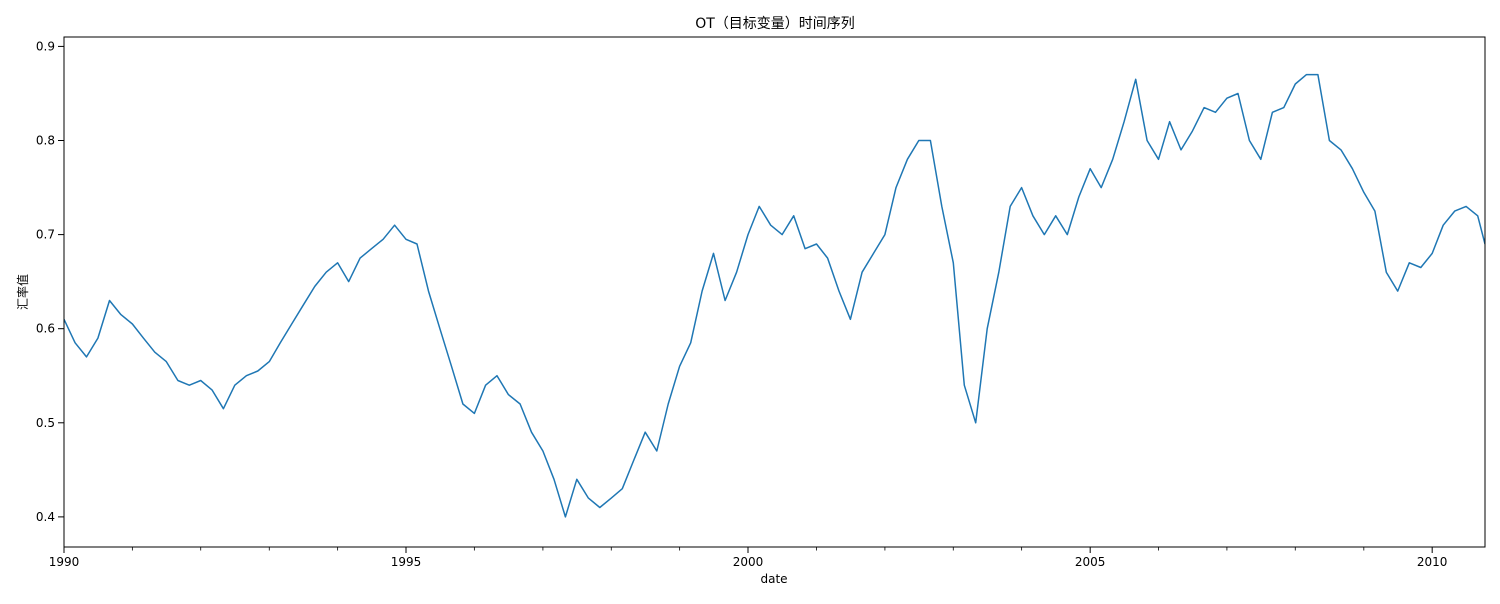 The height and width of the screenshot is (604, 1500). I want to click on y-tick-label: 0.5, so click(45, 423).